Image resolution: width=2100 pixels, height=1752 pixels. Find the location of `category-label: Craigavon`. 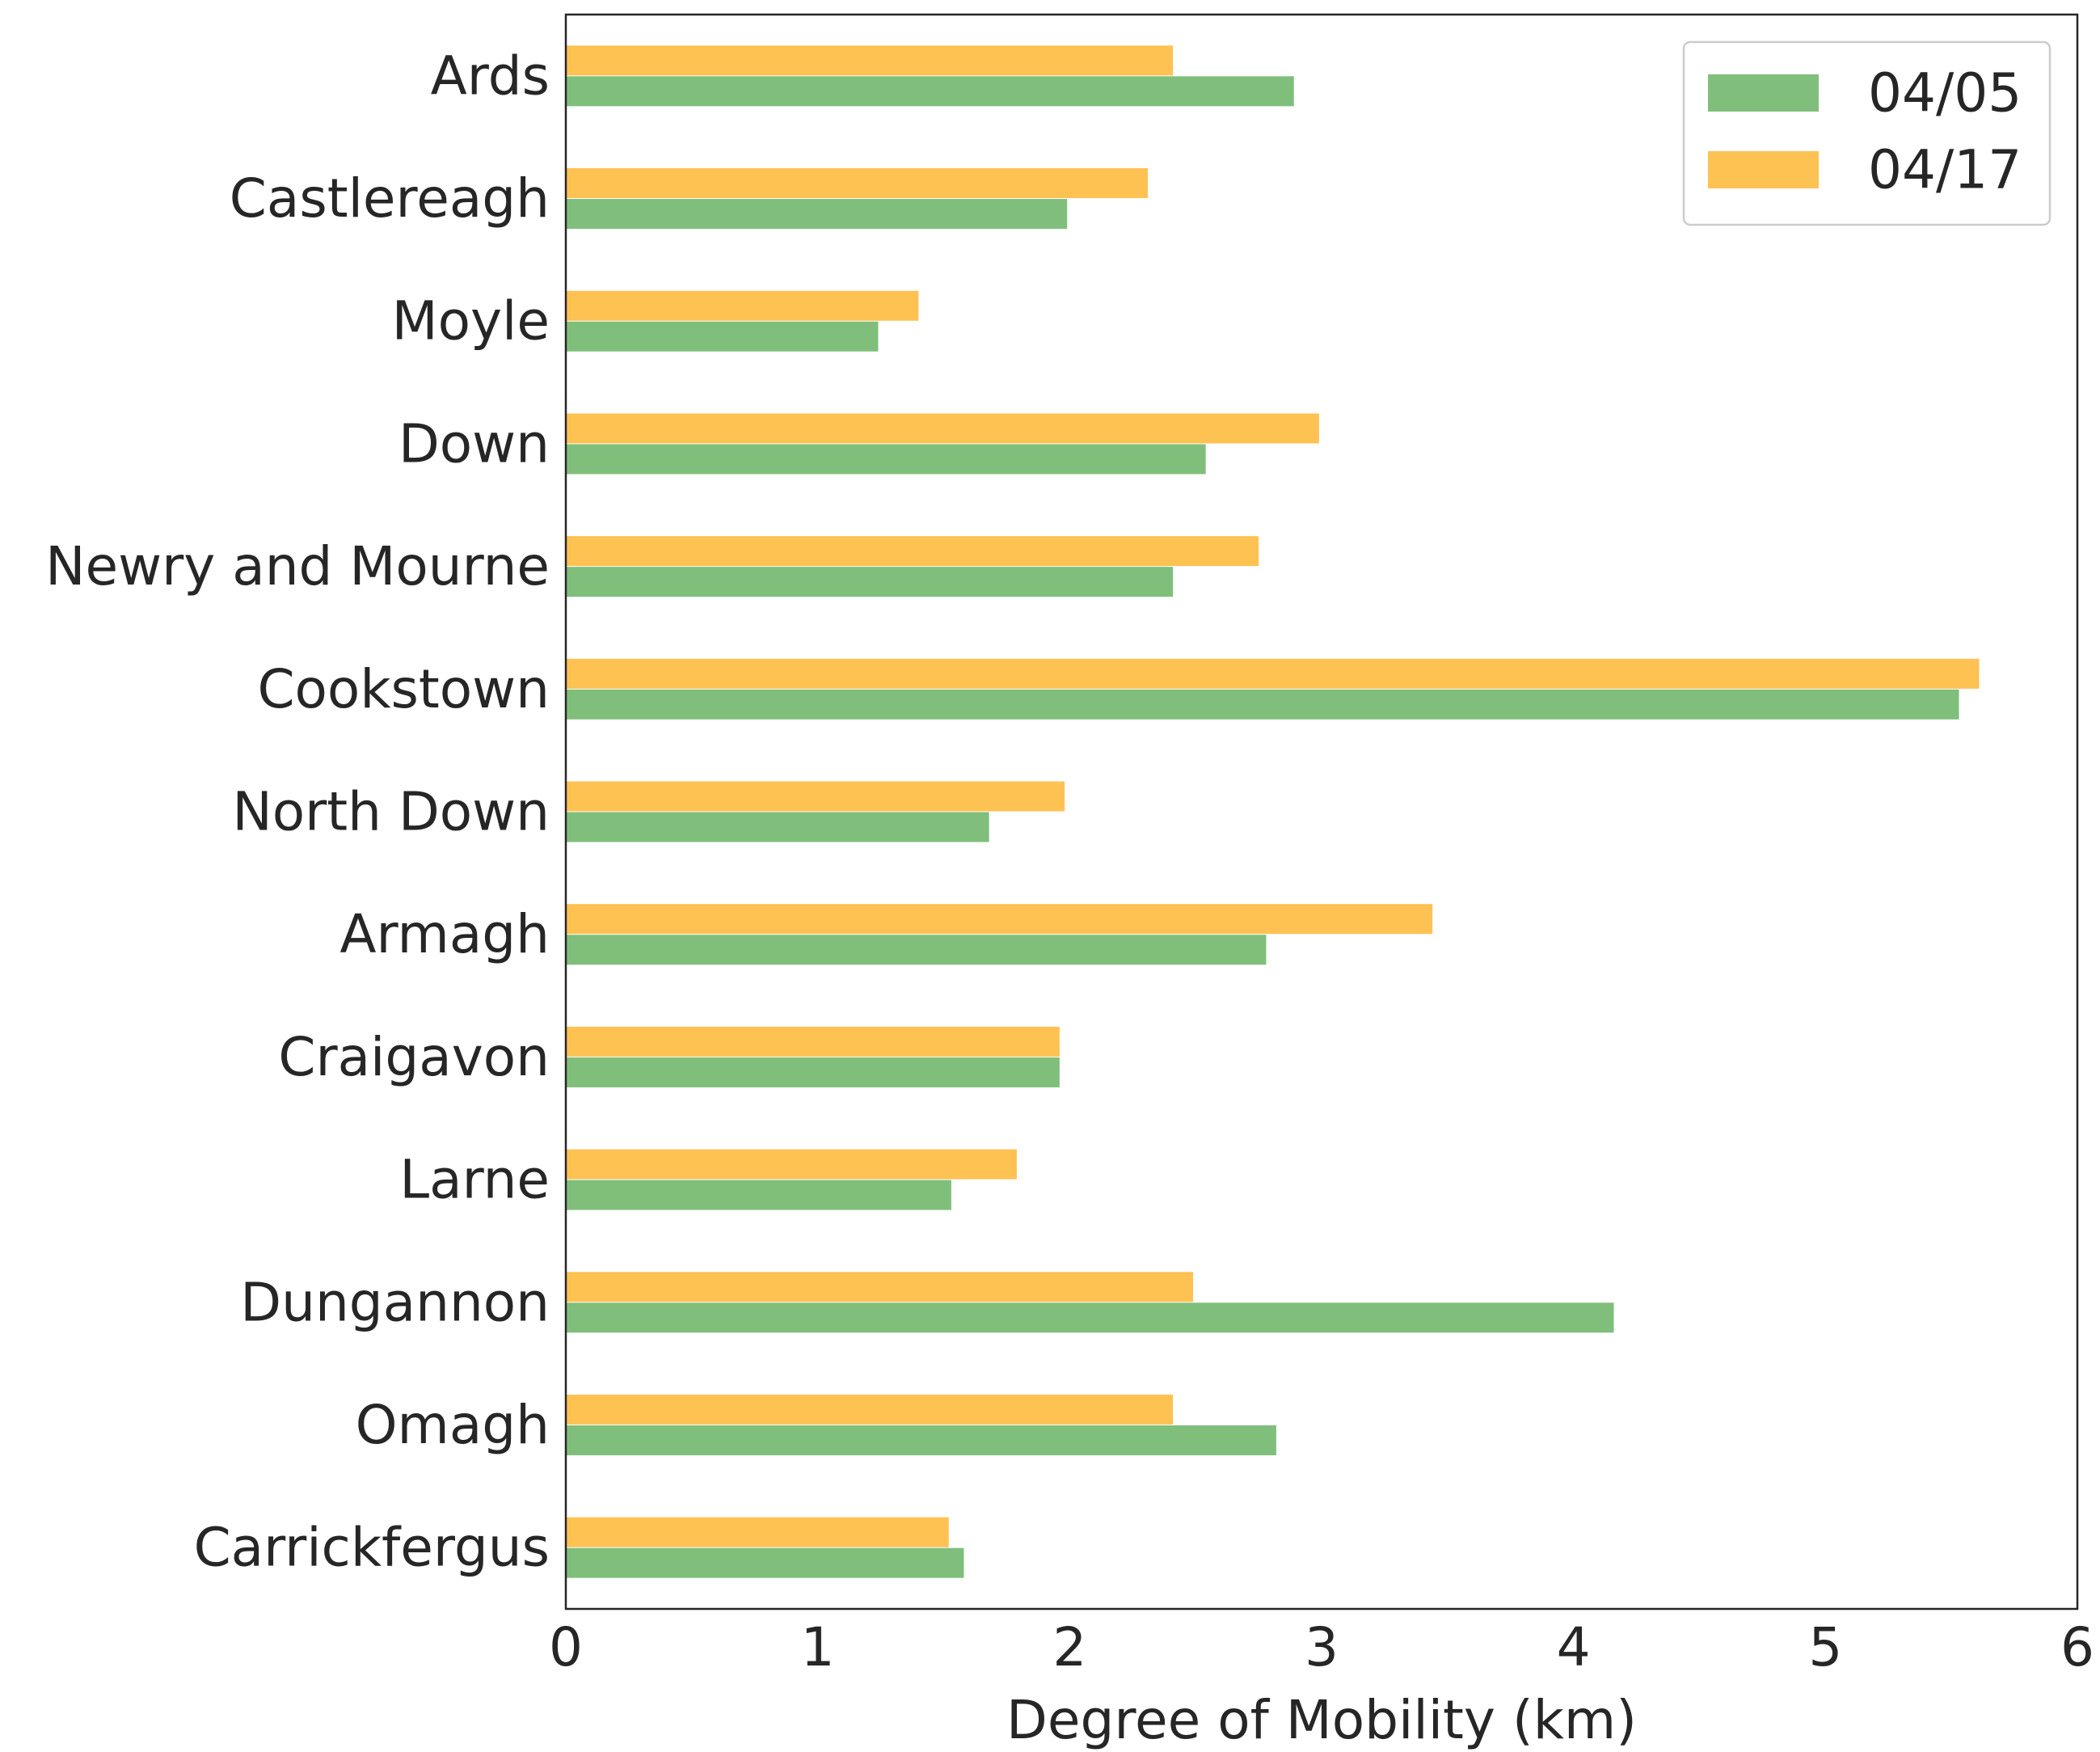

category-label: Craigavon is located at coordinates (414, 1057).